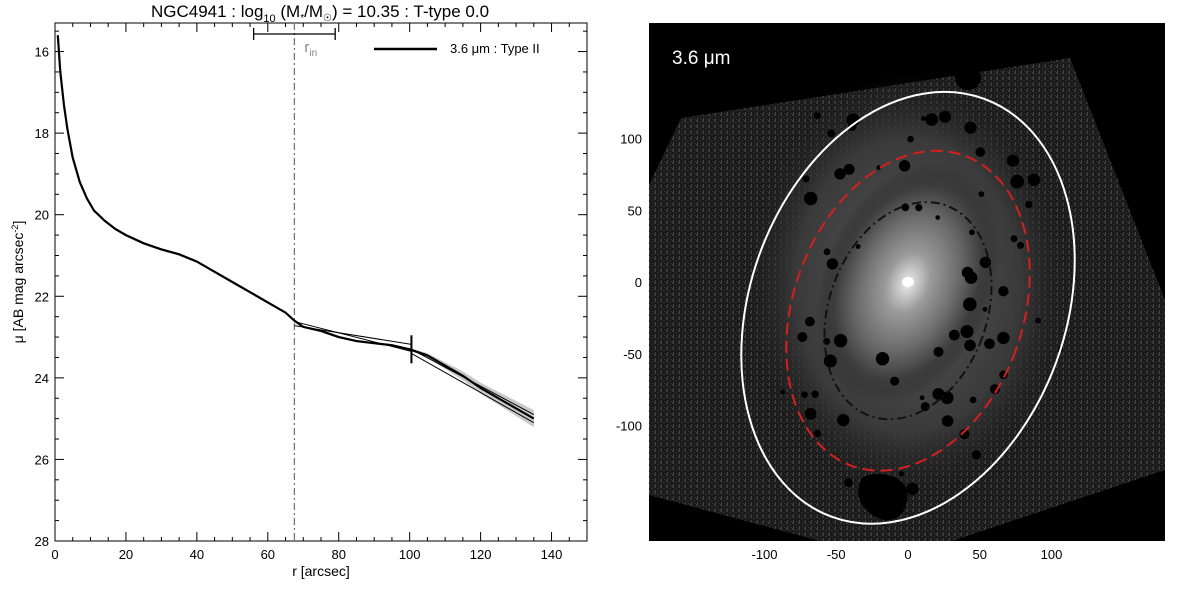 Image resolution: width=1181 pixels, height=590 pixels. Describe the element at coordinates (42, 378) in the screenshot. I see `y-tick-label: 24` at that location.